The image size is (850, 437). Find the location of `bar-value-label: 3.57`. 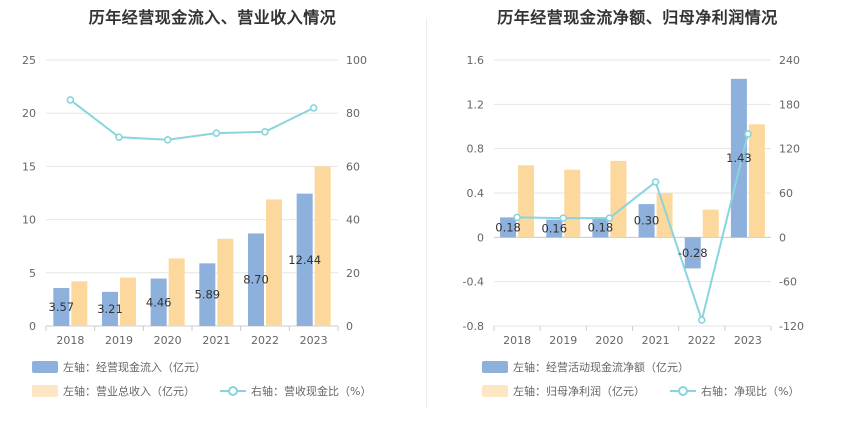

bar-value-label: 3.57 is located at coordinates (62, 307).